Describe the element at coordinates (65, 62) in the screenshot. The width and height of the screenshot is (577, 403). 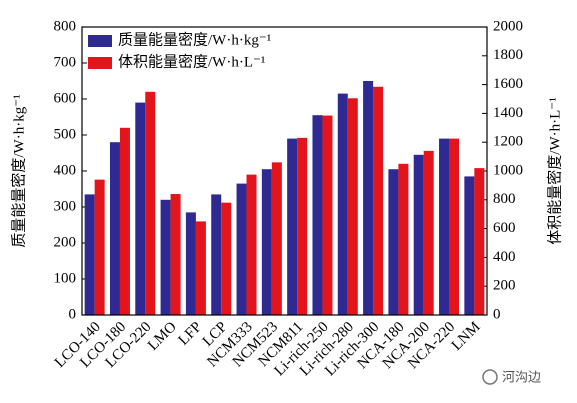
I see `y-tick-label: 700` at that location.